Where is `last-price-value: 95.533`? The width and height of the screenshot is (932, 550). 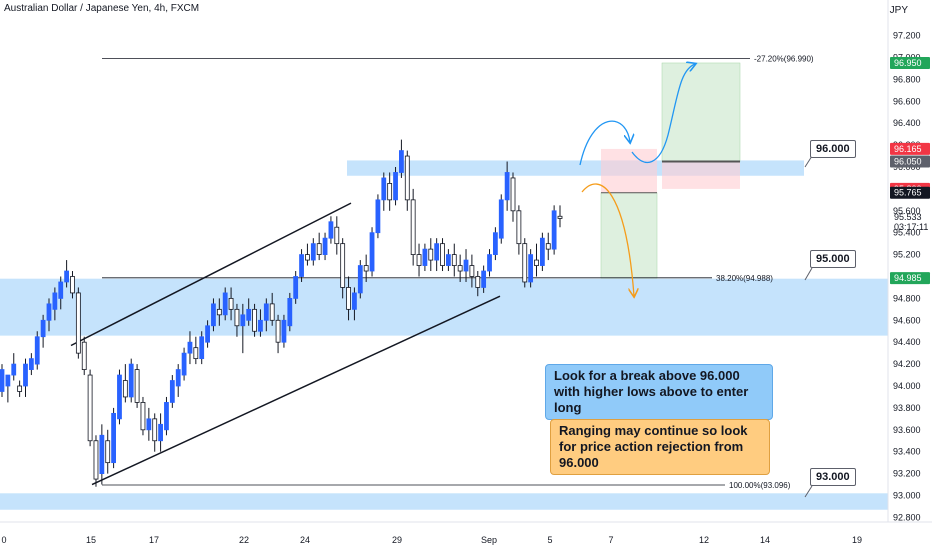 last-price-value: 95.533 is located at coordinates (908, 217).